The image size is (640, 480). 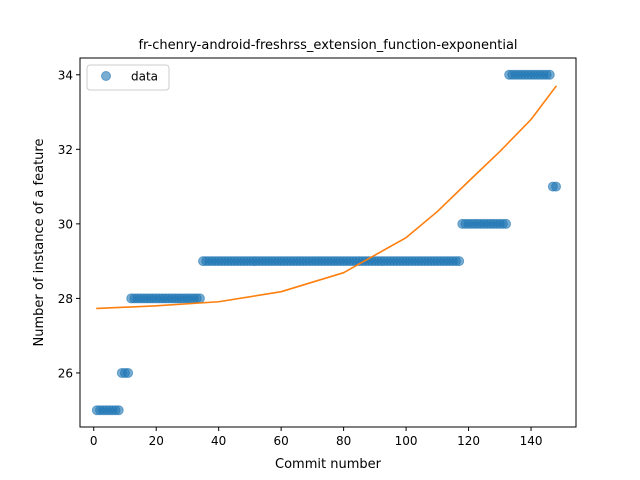 I want to click on y-axis: 26 28 30 32 34, so click(x=69, y=224).